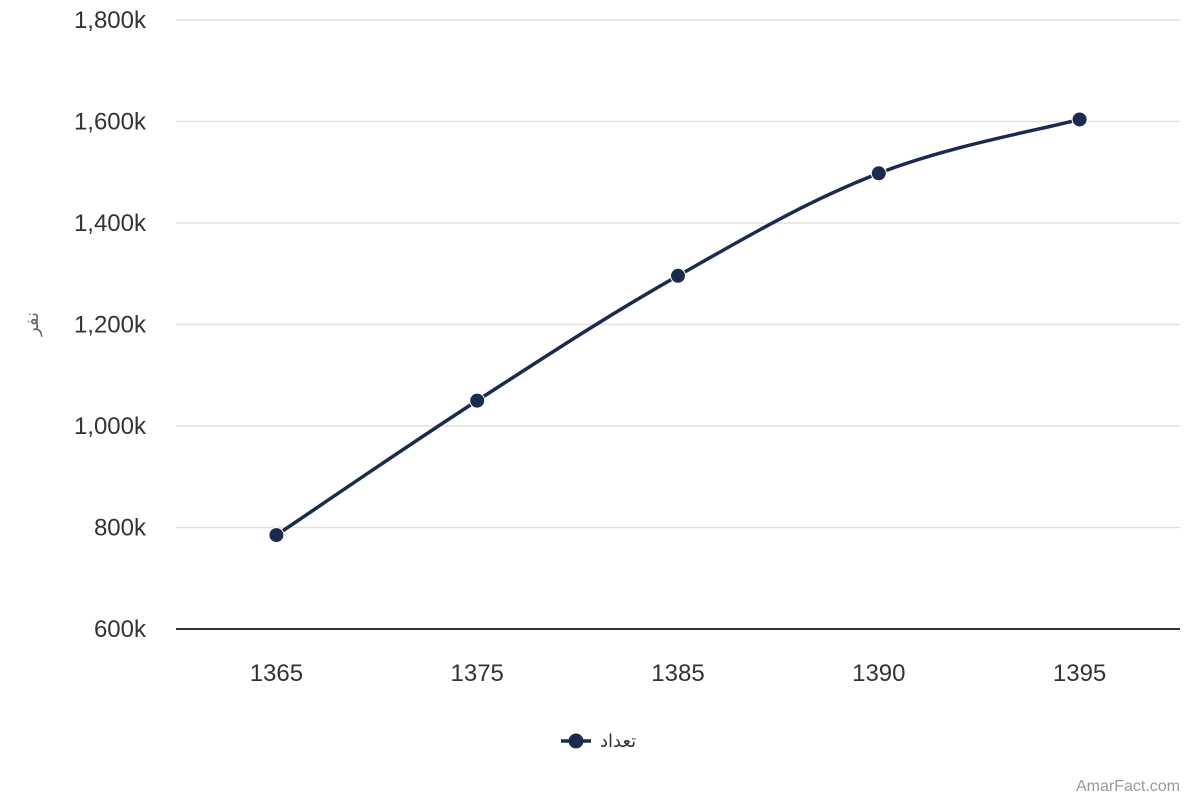 The image size is (1200, 800). I want to click on legend-label: تعداد, so click(618, 741).